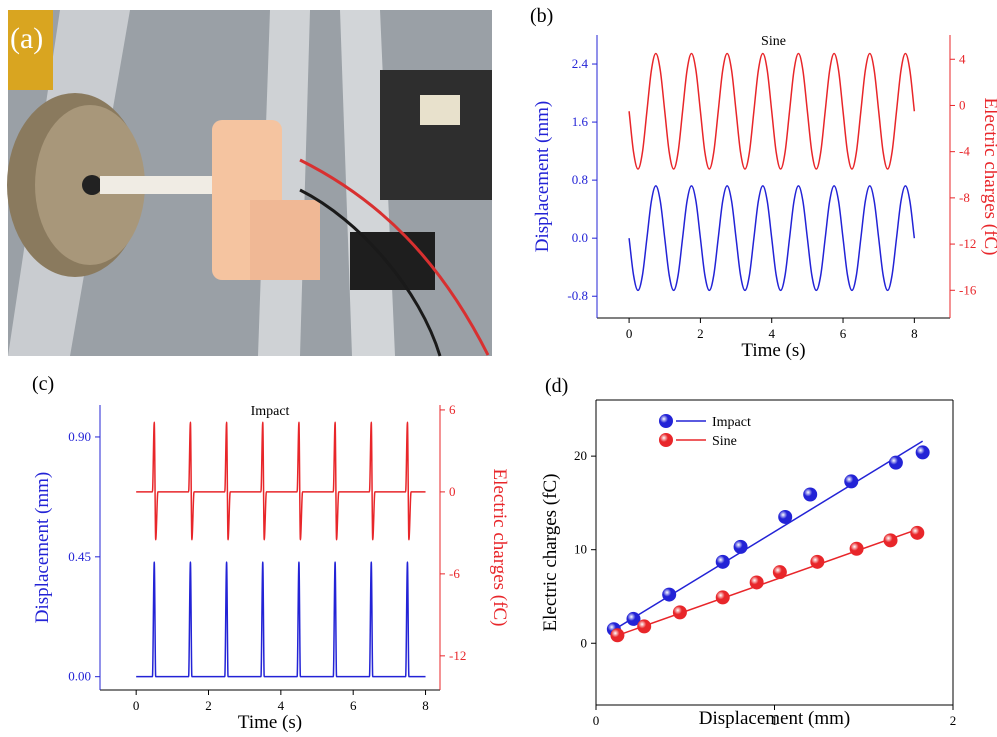 The height and width of the screenshot is (737, 997). I want to click on x-tick-label: 1, so click(774, 720).